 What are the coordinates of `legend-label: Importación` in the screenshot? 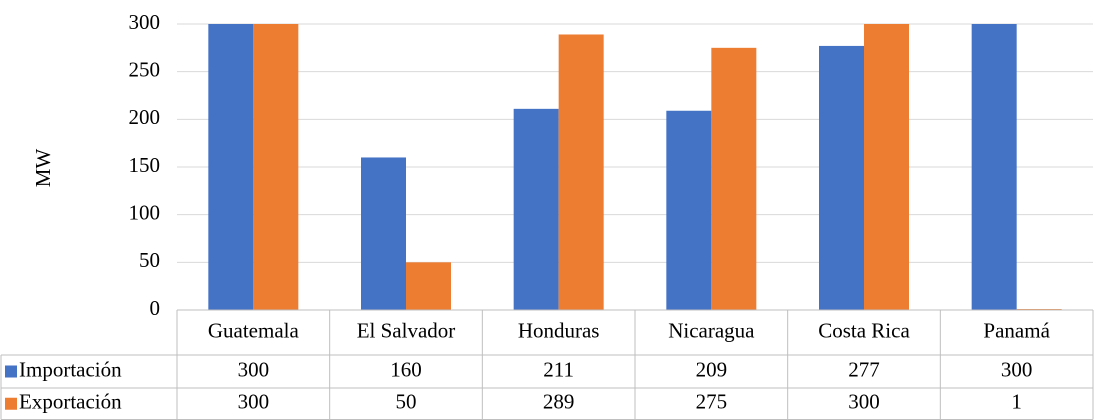 It's located at (70, 369).